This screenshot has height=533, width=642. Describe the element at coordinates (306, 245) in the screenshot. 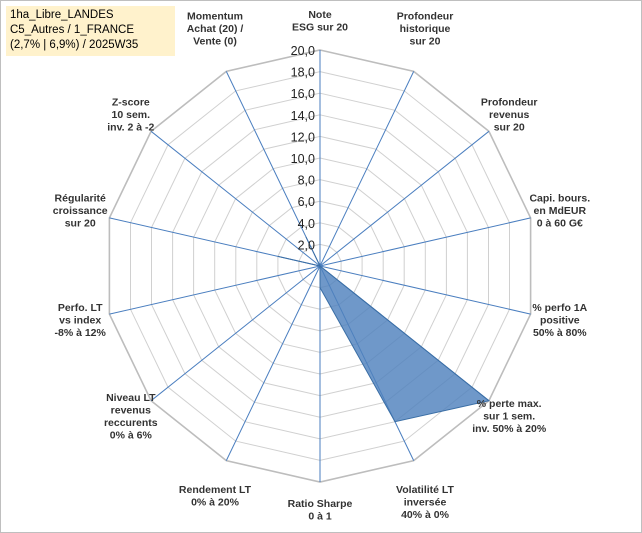

I see `tick-label: 2,0` at that location.